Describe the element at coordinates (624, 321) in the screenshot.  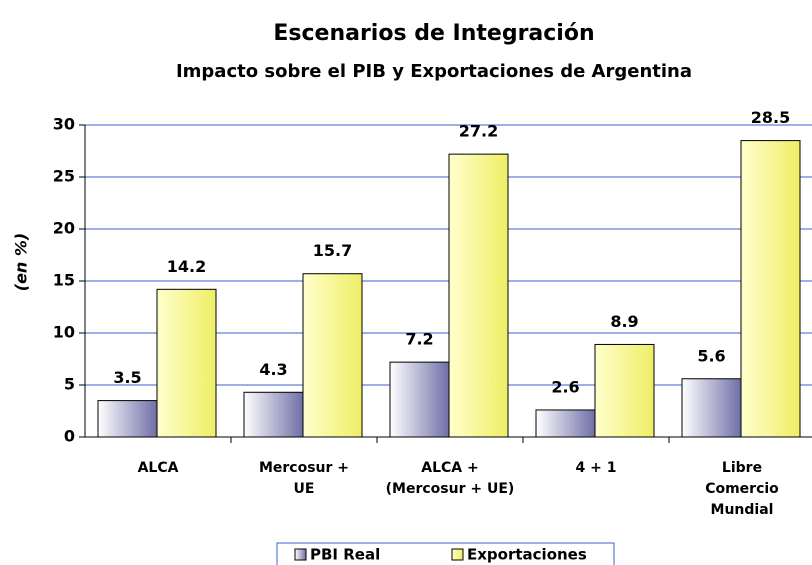
I see `value-label: 8.9` at that location.